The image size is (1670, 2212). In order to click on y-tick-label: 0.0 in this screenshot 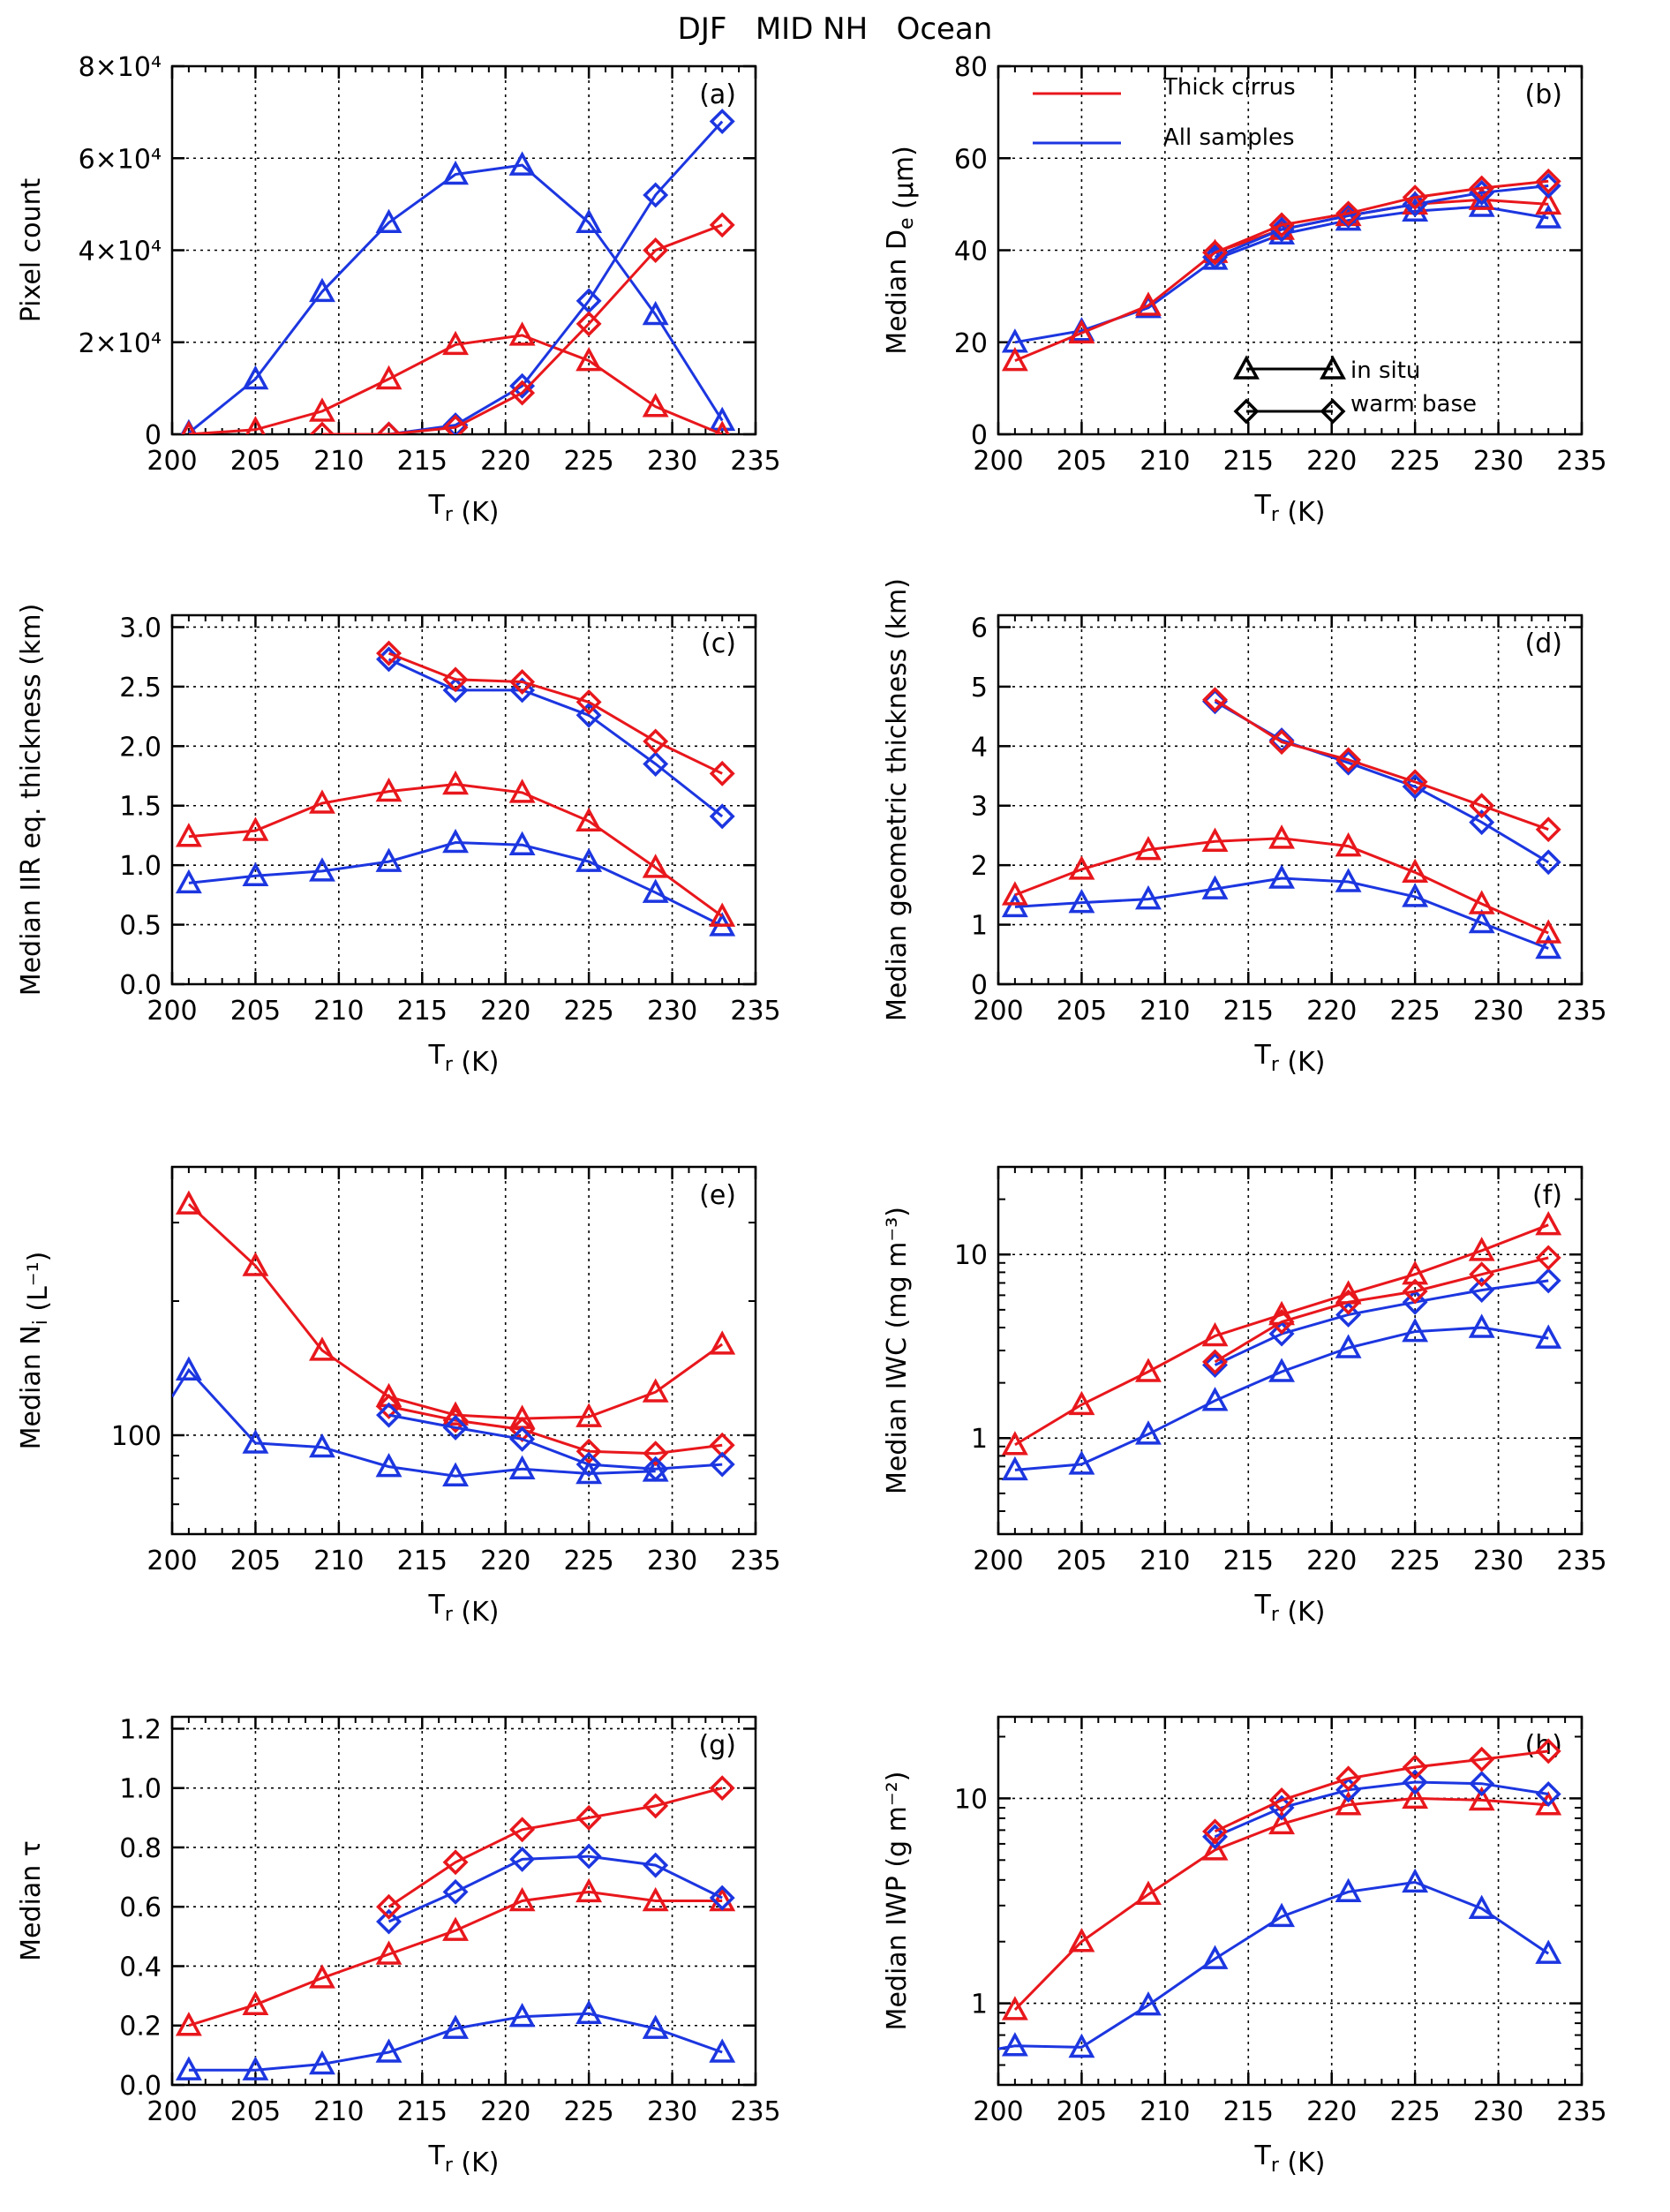, I will do `click(140, 985)`.